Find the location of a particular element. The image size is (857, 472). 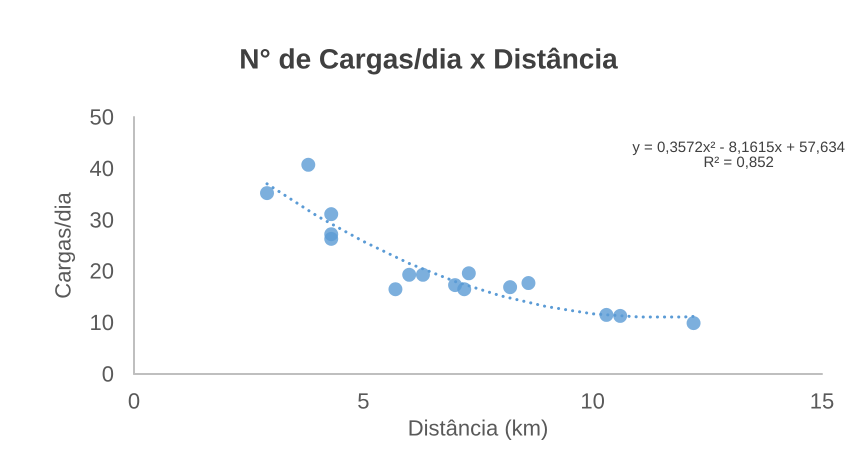

y-tick-label: 40 is located at coordinates (102, 168).